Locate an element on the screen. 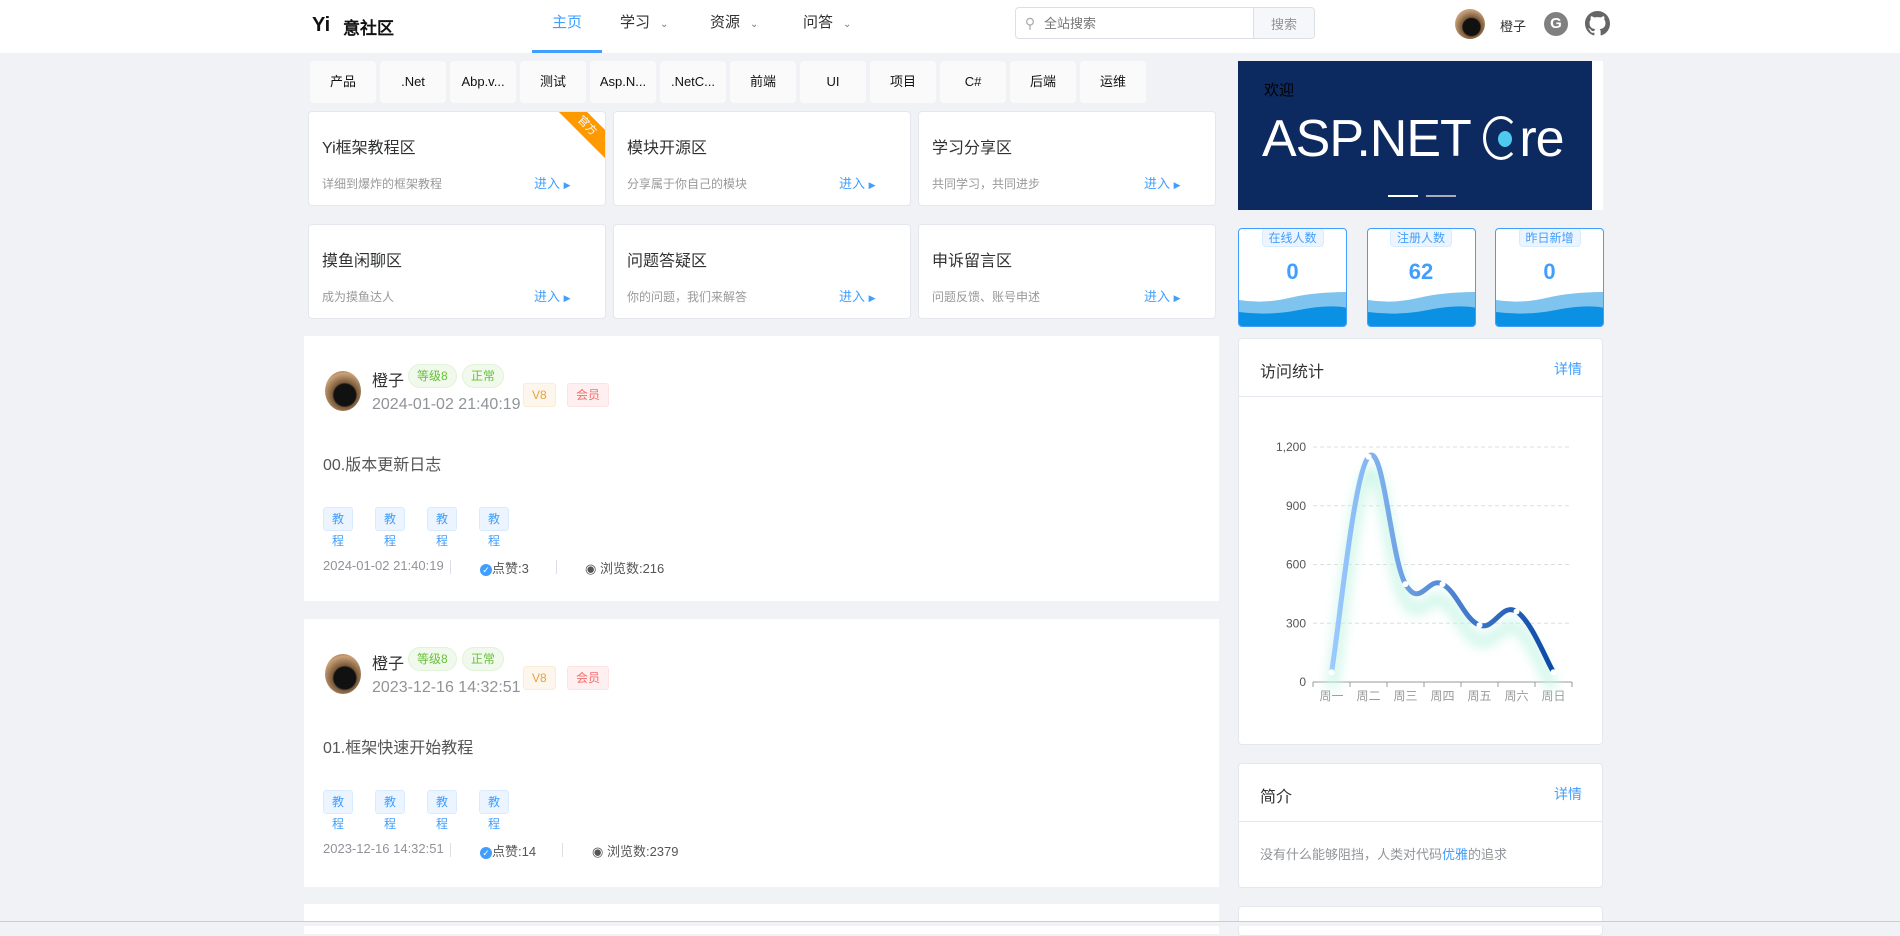  view-count-text: 浏览数:2379 is located at coordinates (642, 851).